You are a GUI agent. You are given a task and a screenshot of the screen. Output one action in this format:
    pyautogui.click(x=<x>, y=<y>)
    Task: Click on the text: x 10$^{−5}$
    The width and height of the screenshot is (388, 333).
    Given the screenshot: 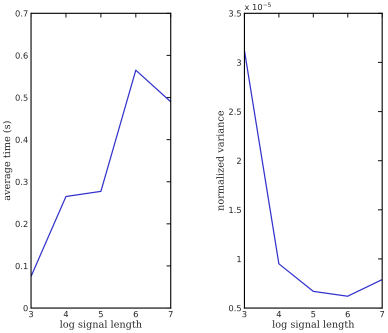 What is the action you would take?
    pyautogui.click(x=257, y=6)
    